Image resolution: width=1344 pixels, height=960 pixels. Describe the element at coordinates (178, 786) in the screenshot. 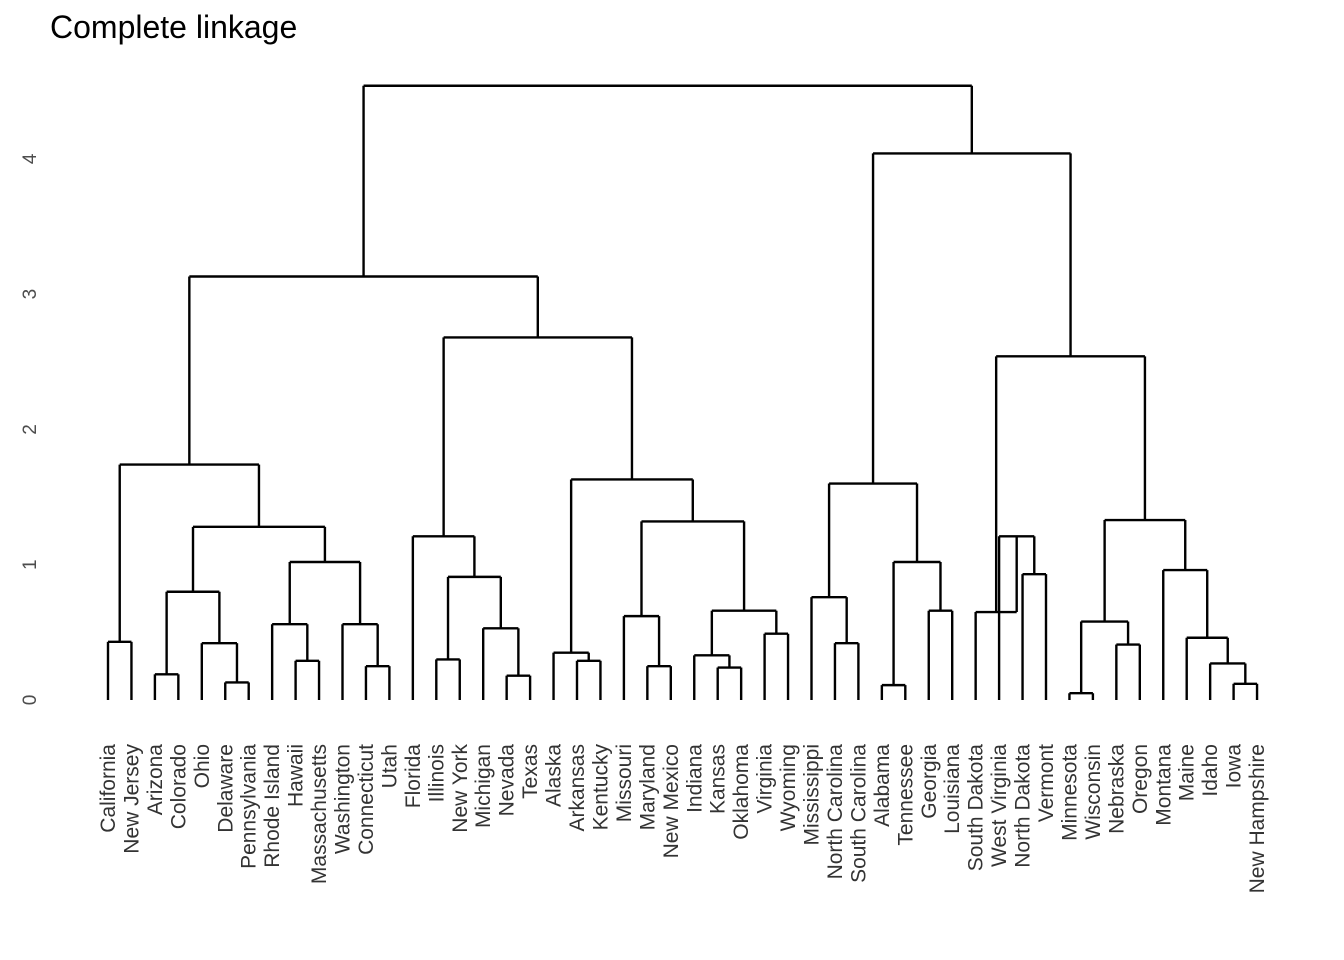

I see `leaf-label: Colorado` at that location.